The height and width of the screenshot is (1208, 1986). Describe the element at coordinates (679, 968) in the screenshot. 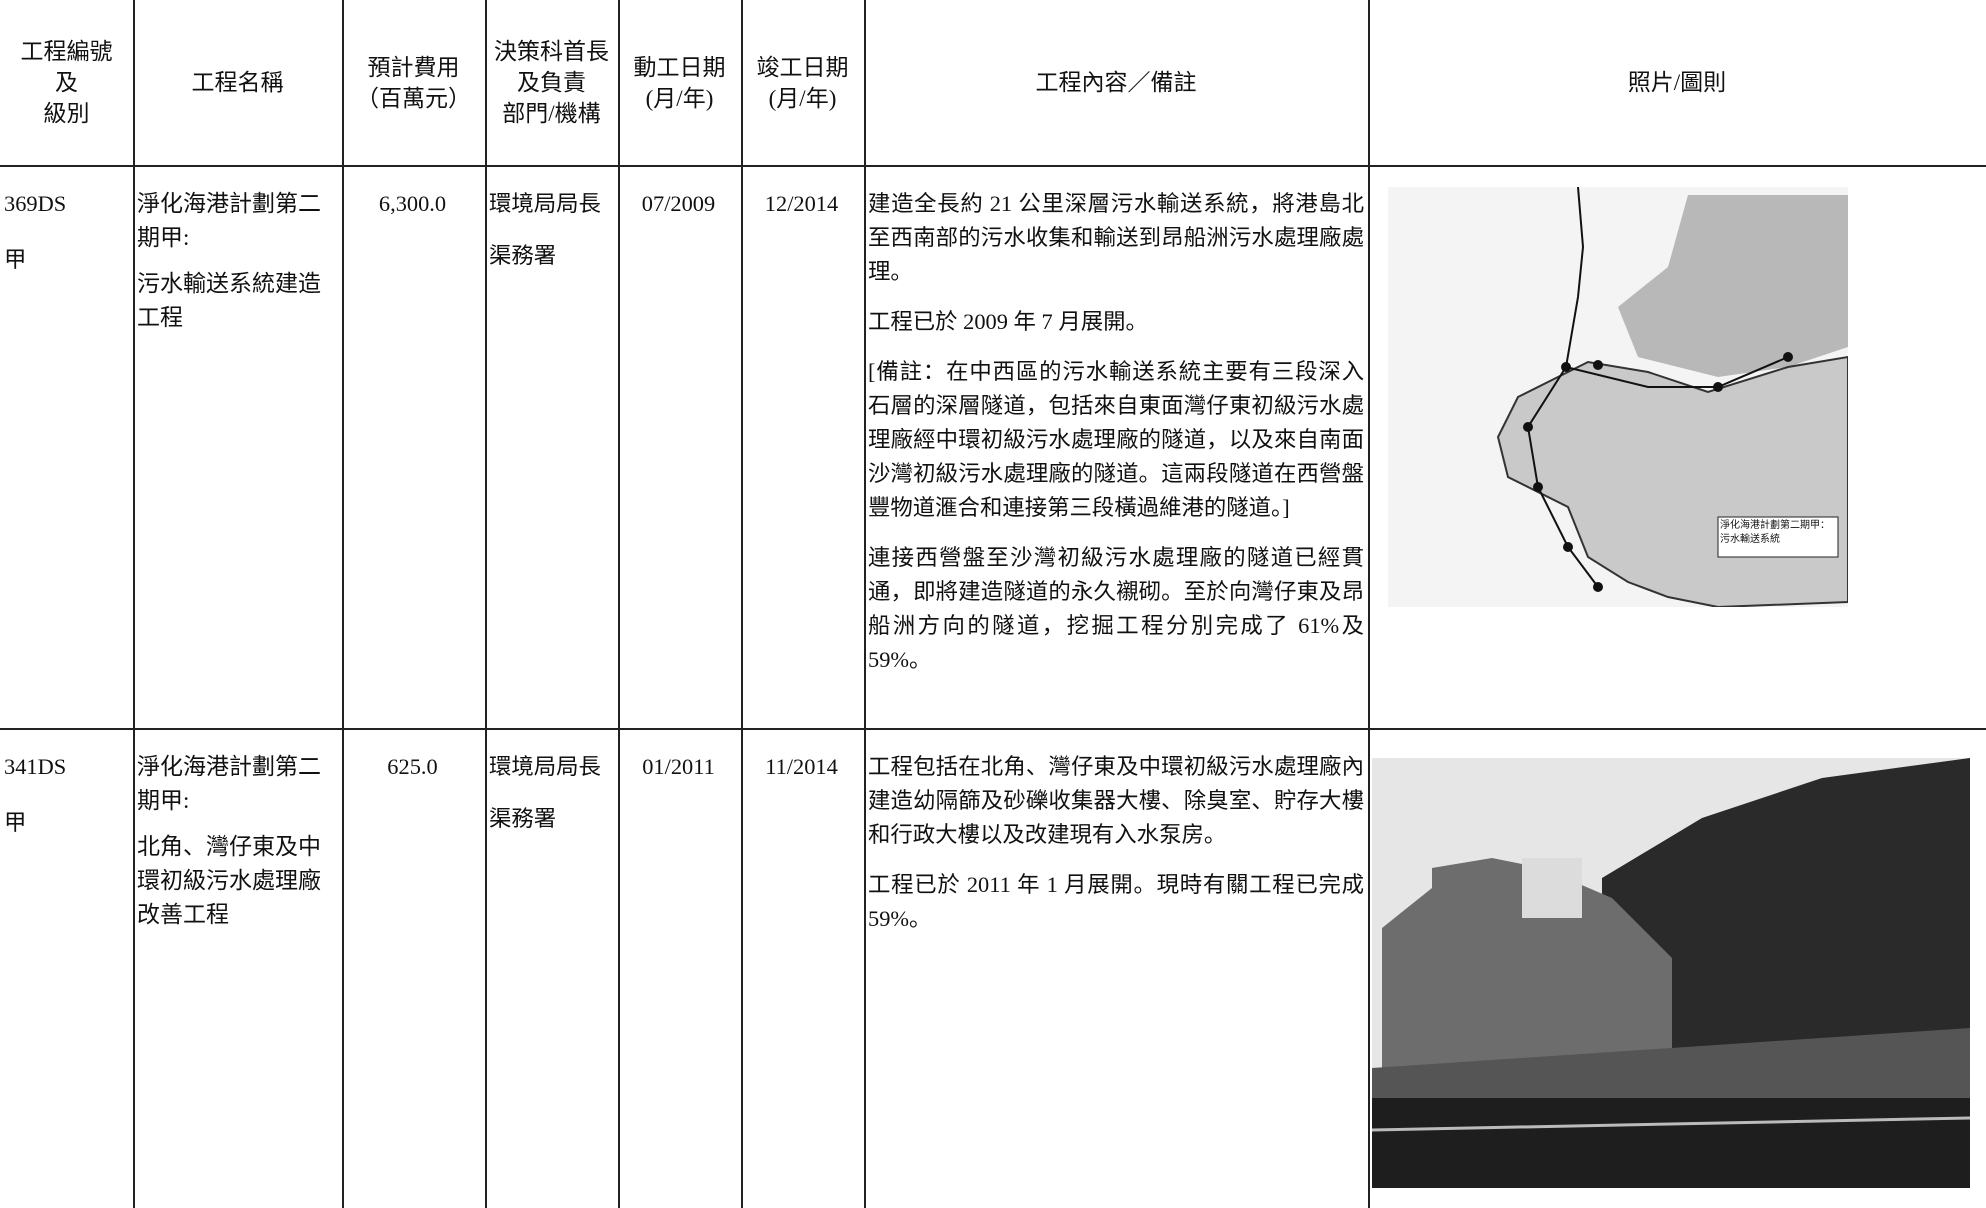

I see `start-date: 01/2011` at that location.